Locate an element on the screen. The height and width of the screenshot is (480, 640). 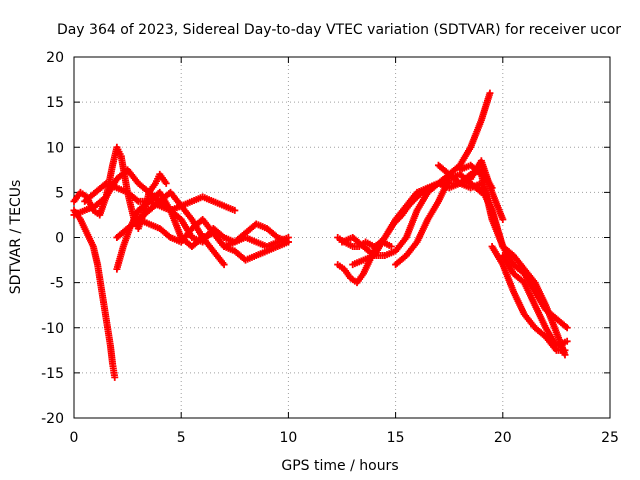
y-tick-label: -5 is located at coordinates (57, 284).